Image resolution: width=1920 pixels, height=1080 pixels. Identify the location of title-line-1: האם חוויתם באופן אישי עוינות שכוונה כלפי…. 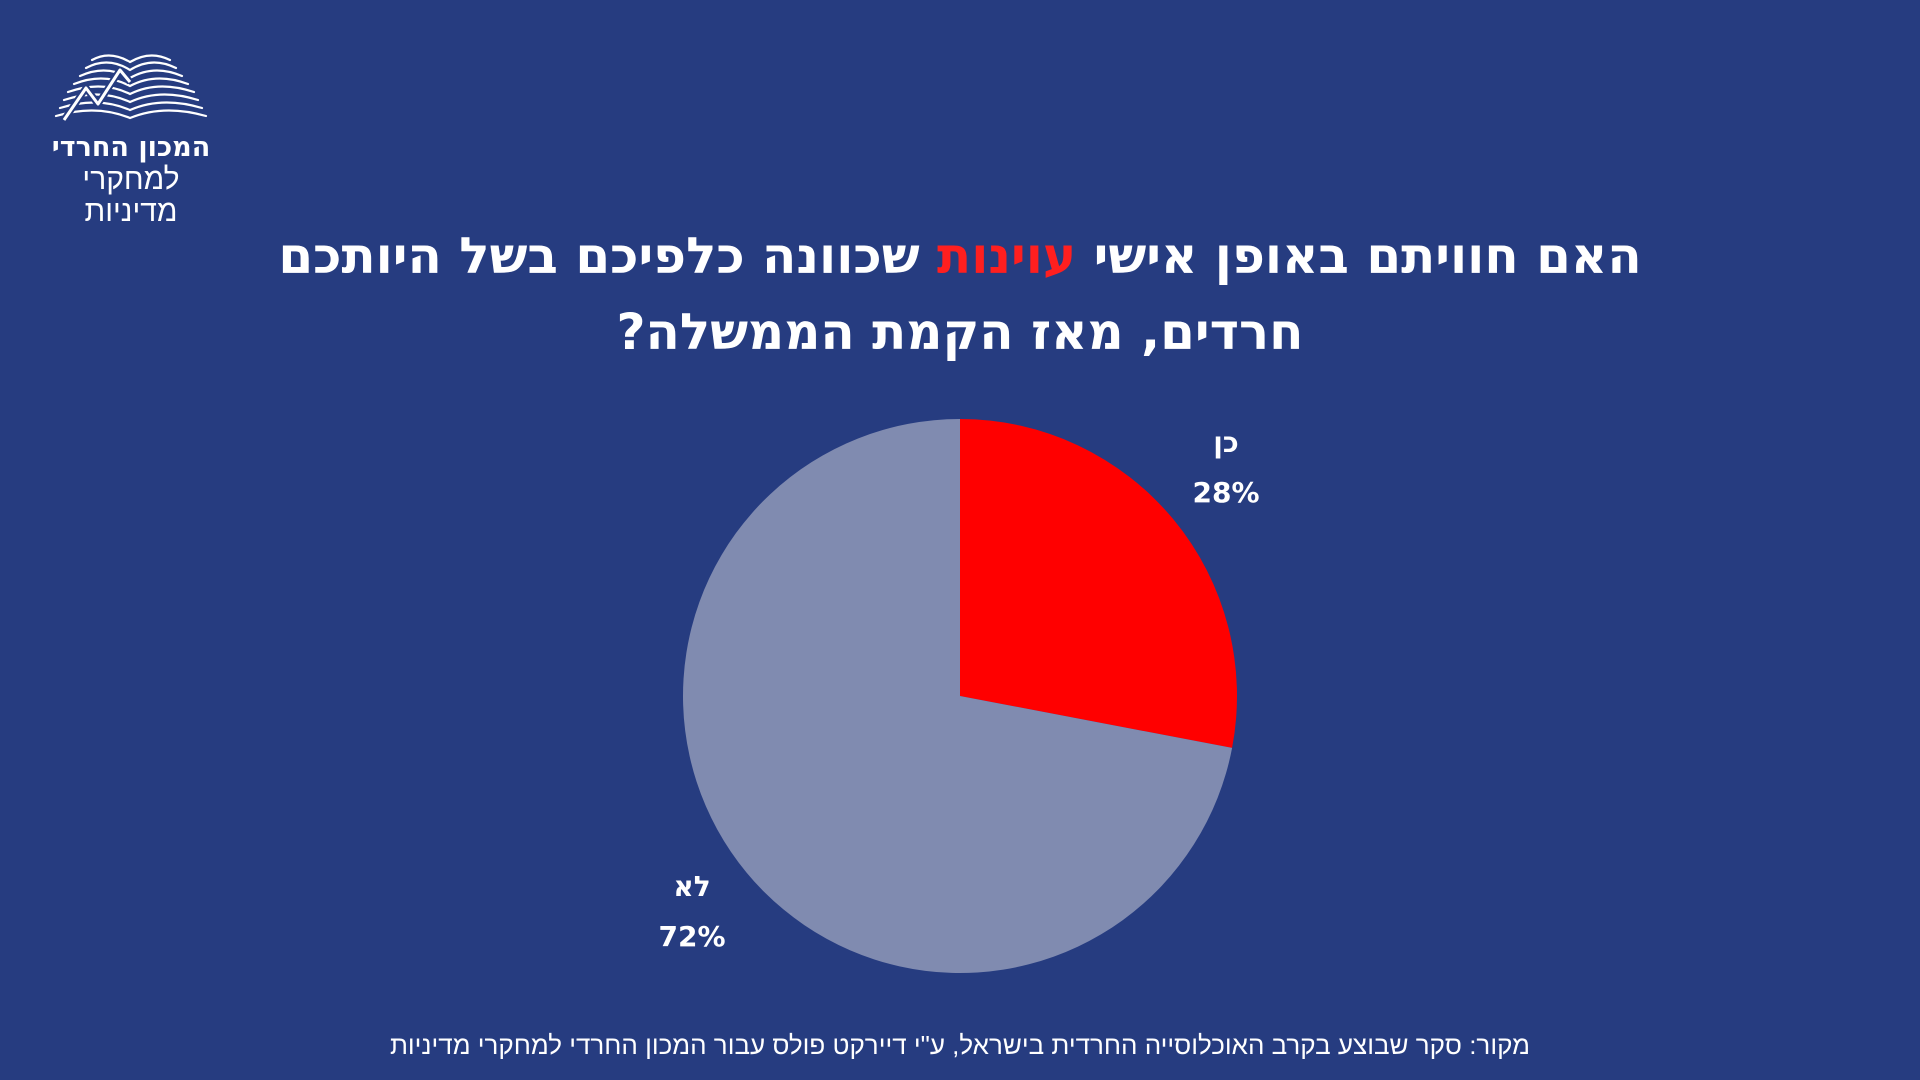
(960, 256).